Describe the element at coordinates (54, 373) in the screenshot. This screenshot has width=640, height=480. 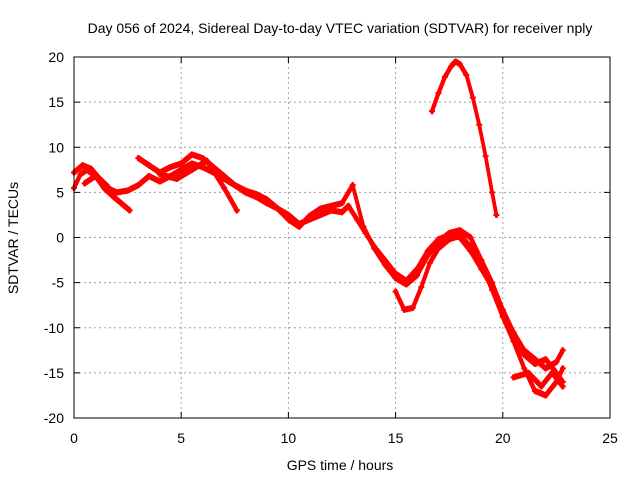
I see `y-tick-label: -15` at that location.